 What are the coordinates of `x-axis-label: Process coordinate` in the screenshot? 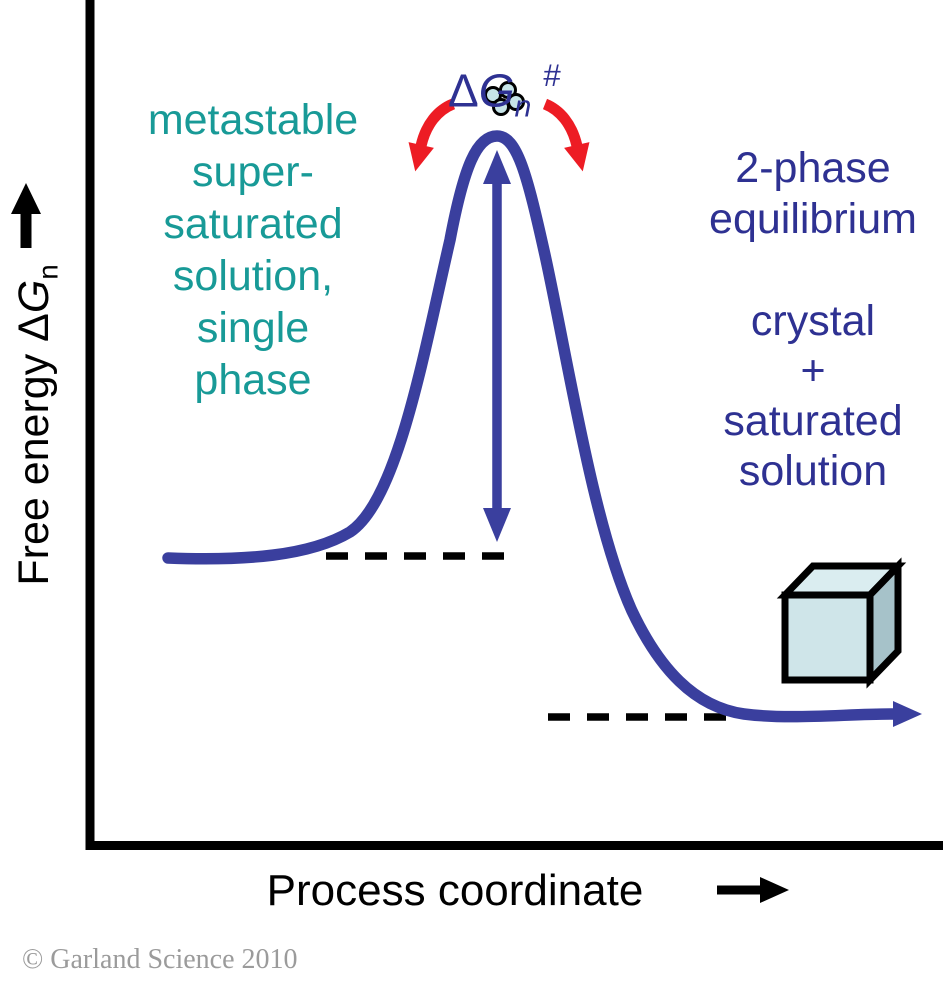 It's located at (455, 890).